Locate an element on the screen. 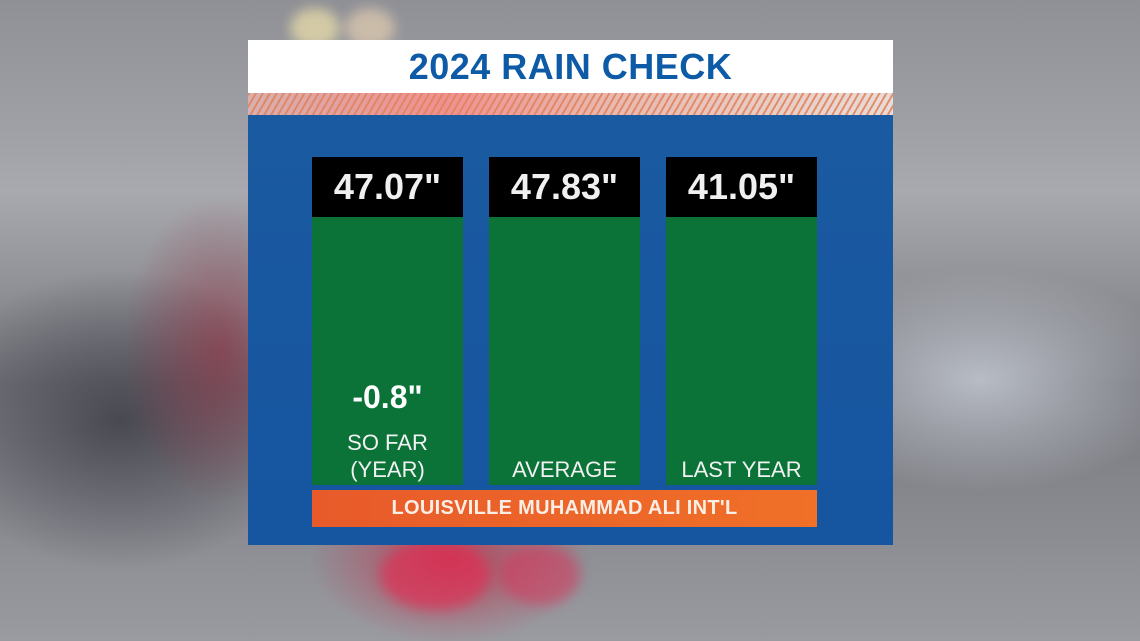 This screenshot has height=641, width=1140. bar-label-line1: AVERAGE is located at coordinates (564, 469).